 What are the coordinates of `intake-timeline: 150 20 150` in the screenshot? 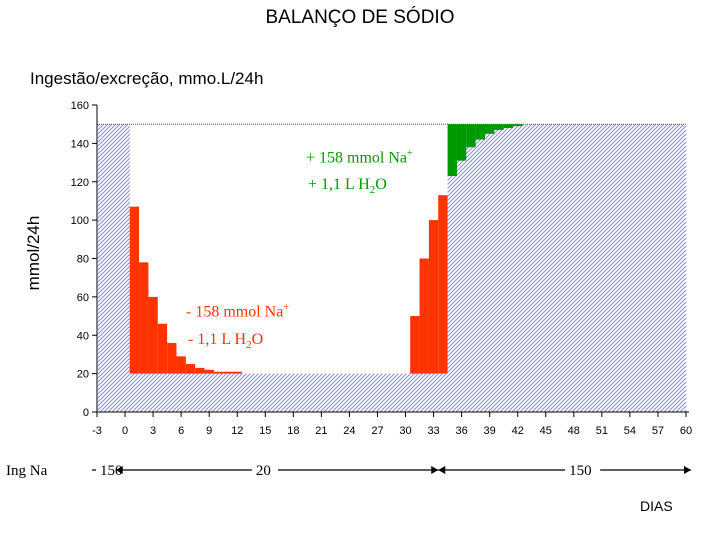 It's located at (391, 470).